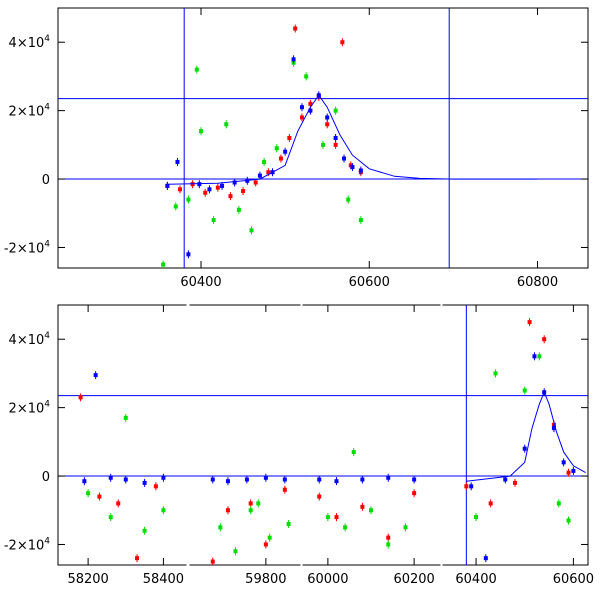 This screenshot has height=600, width=600. Describe the element at coordinates (352, 139) in the screenshot. I see `top-model-curve` at that location.